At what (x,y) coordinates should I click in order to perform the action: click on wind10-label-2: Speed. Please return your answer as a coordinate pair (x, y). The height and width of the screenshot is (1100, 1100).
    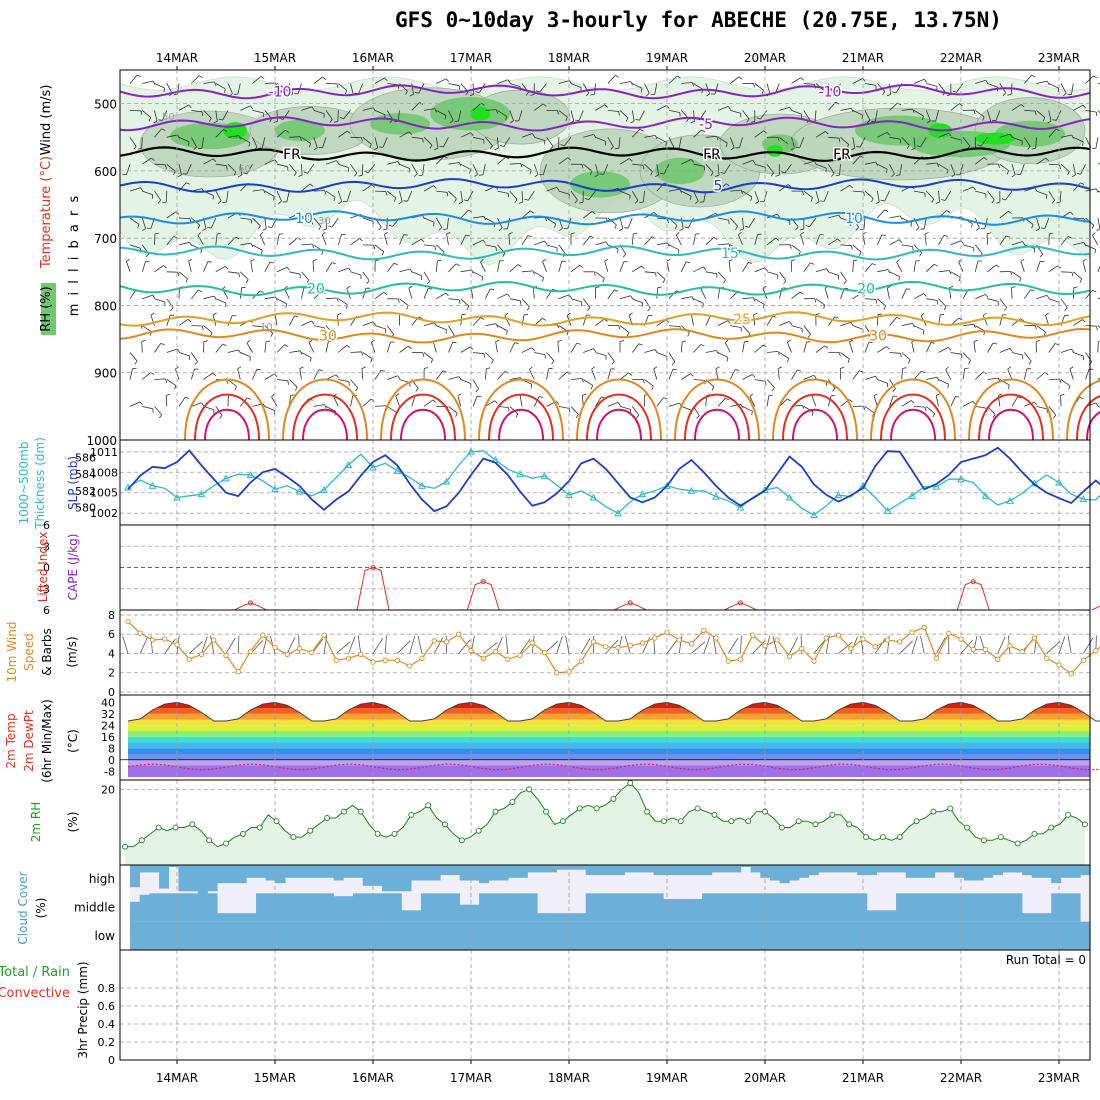
    Looking at the image, I should click on (29, 652).